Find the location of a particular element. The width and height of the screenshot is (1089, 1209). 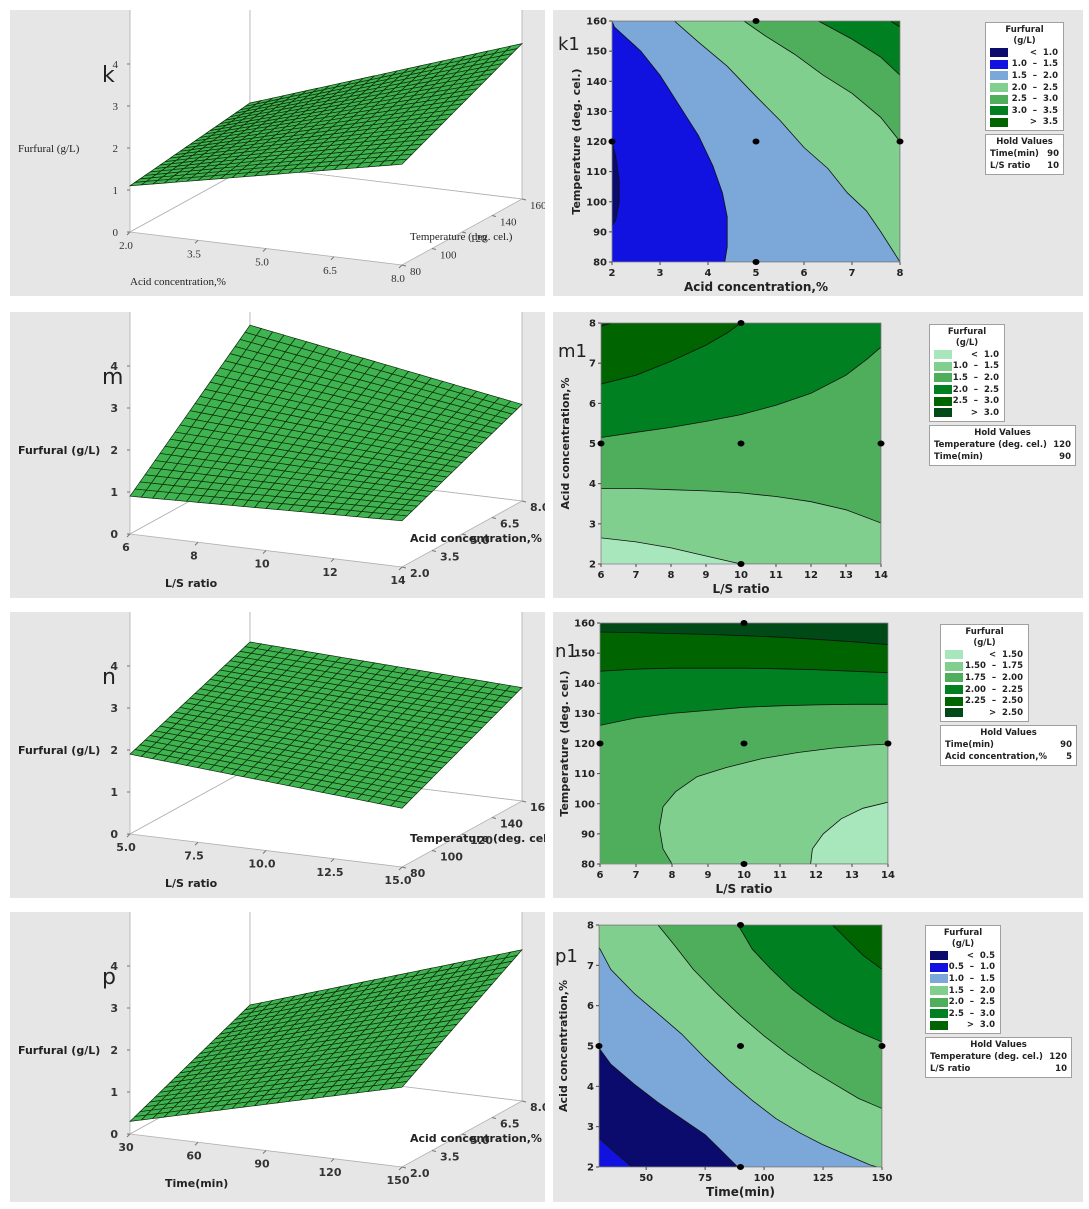

y-tick-label: 8.0 is located at coordinates (537, 1107).